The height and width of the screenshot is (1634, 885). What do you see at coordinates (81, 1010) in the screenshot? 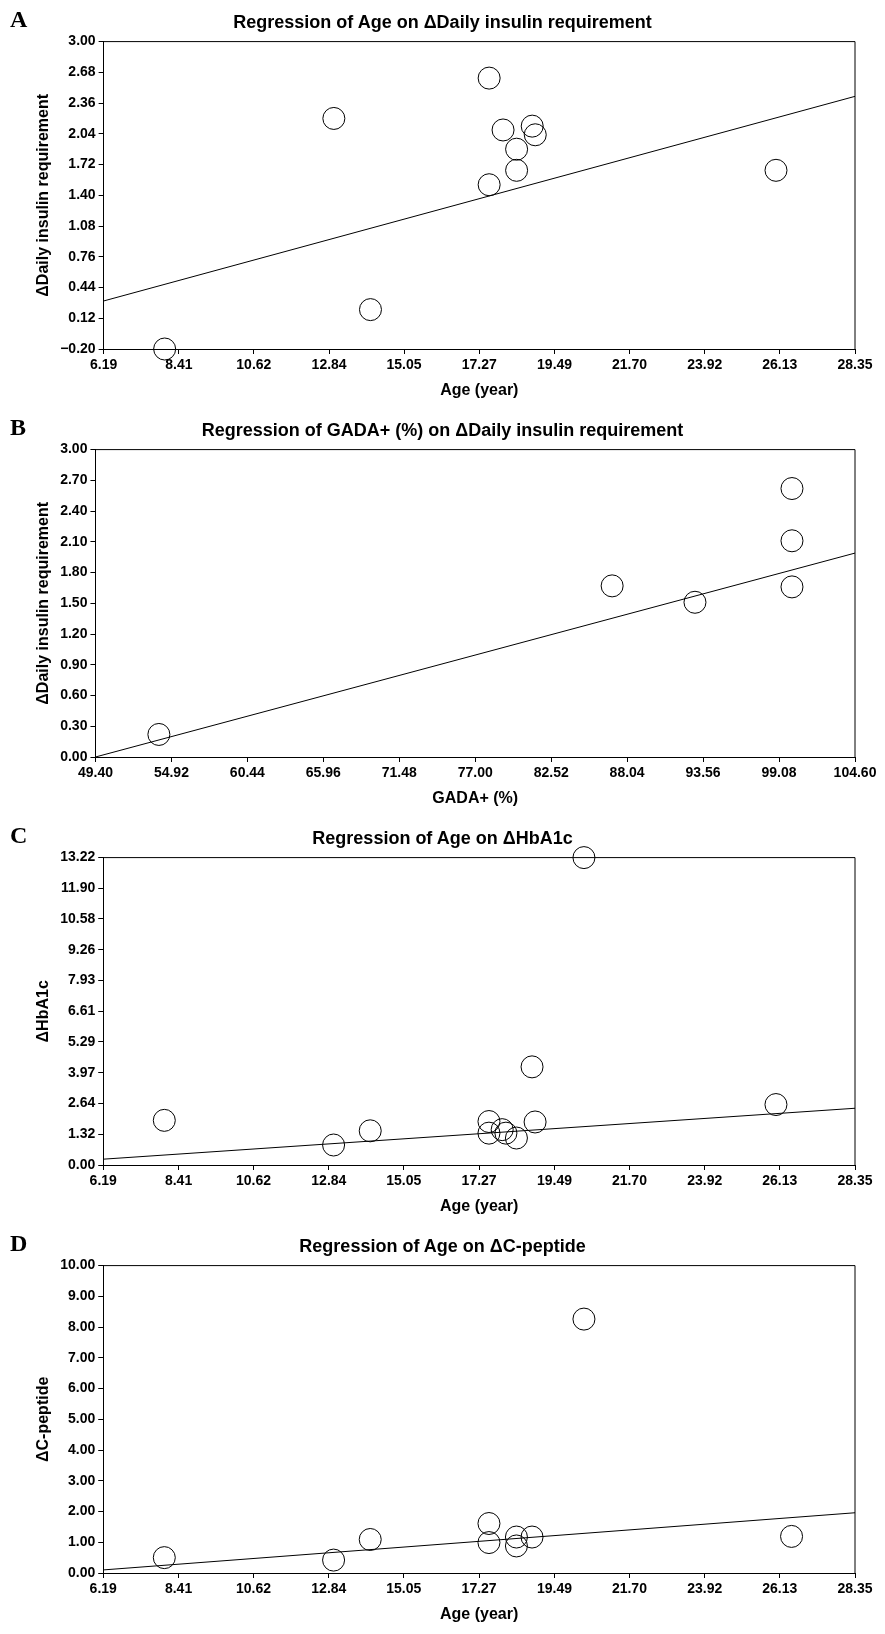
I see `y-tick-label: 6.61` at bounding box center [81, 1010].